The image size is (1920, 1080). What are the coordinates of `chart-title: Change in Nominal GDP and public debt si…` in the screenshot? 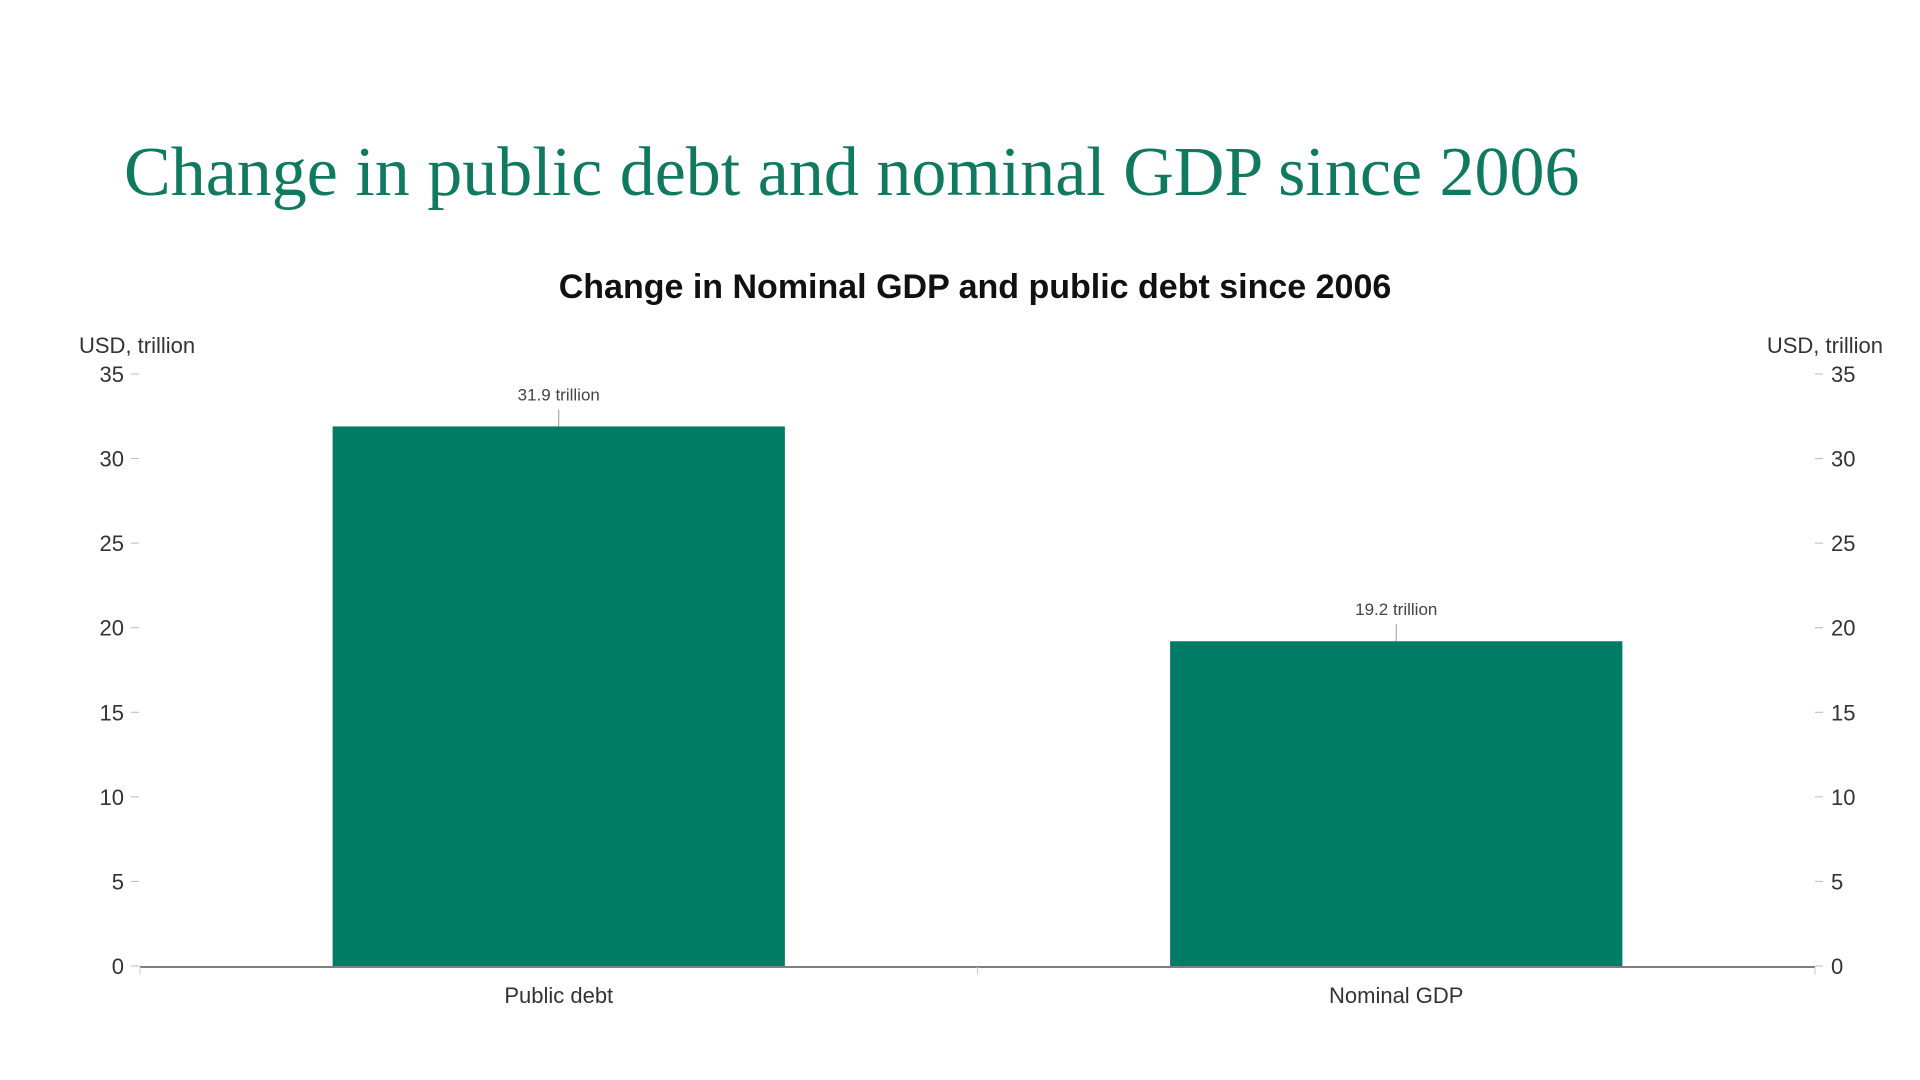 It's located at (975, 287).